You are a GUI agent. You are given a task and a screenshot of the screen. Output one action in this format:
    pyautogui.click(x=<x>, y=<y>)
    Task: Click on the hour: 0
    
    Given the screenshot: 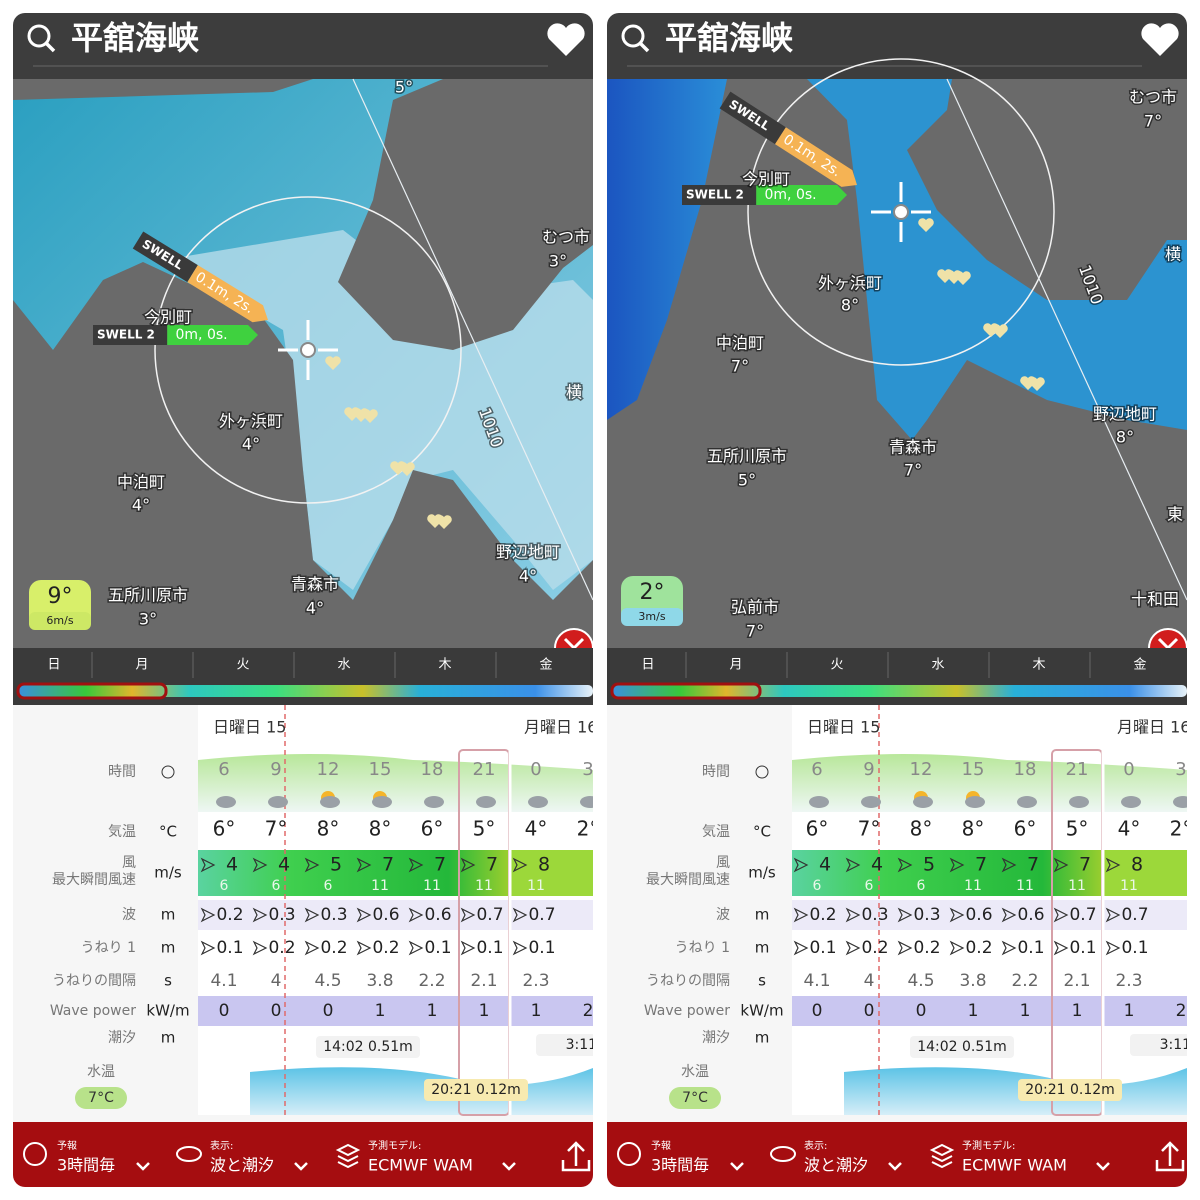 What is the action you would take?
    pyautogui.click(x=1128, y=769)
    